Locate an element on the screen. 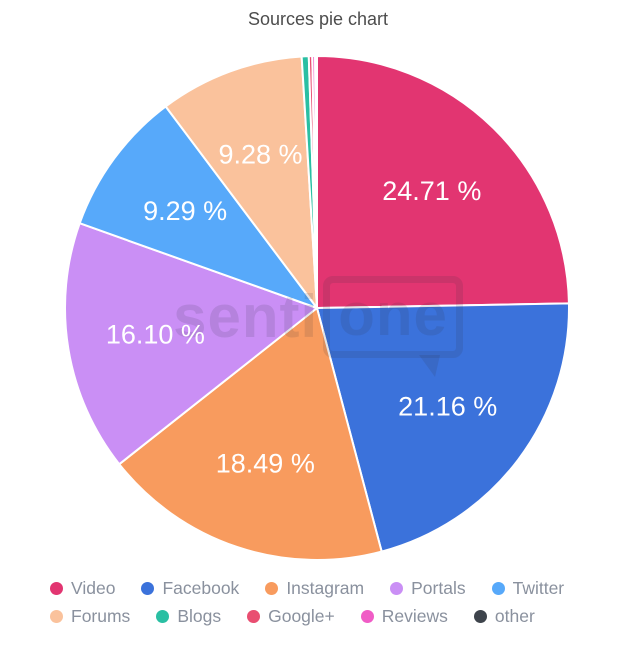 This screenshot has height=652, width=636. legend-label: Instagram is located at coordinates (325, 588).